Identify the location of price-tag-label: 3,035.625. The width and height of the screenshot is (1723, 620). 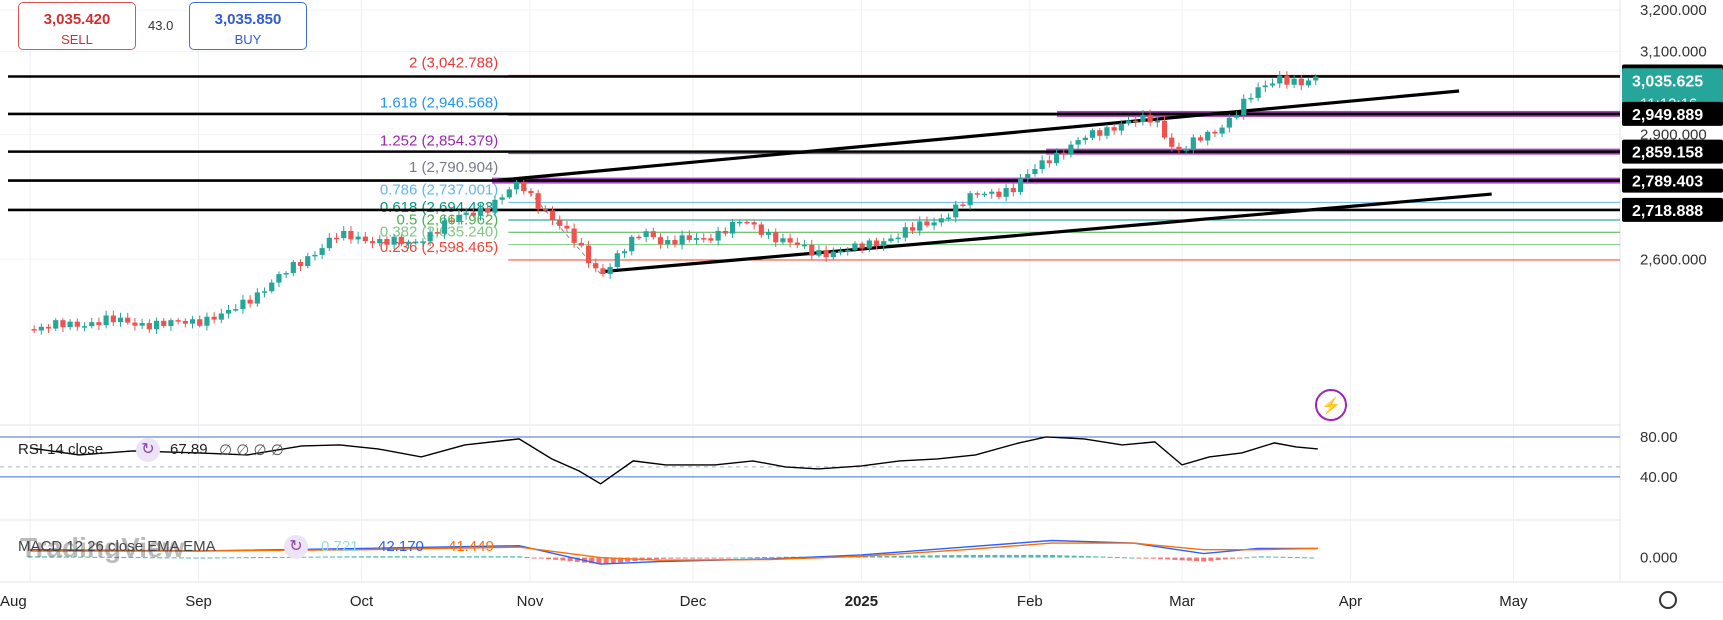
(1667, 81).